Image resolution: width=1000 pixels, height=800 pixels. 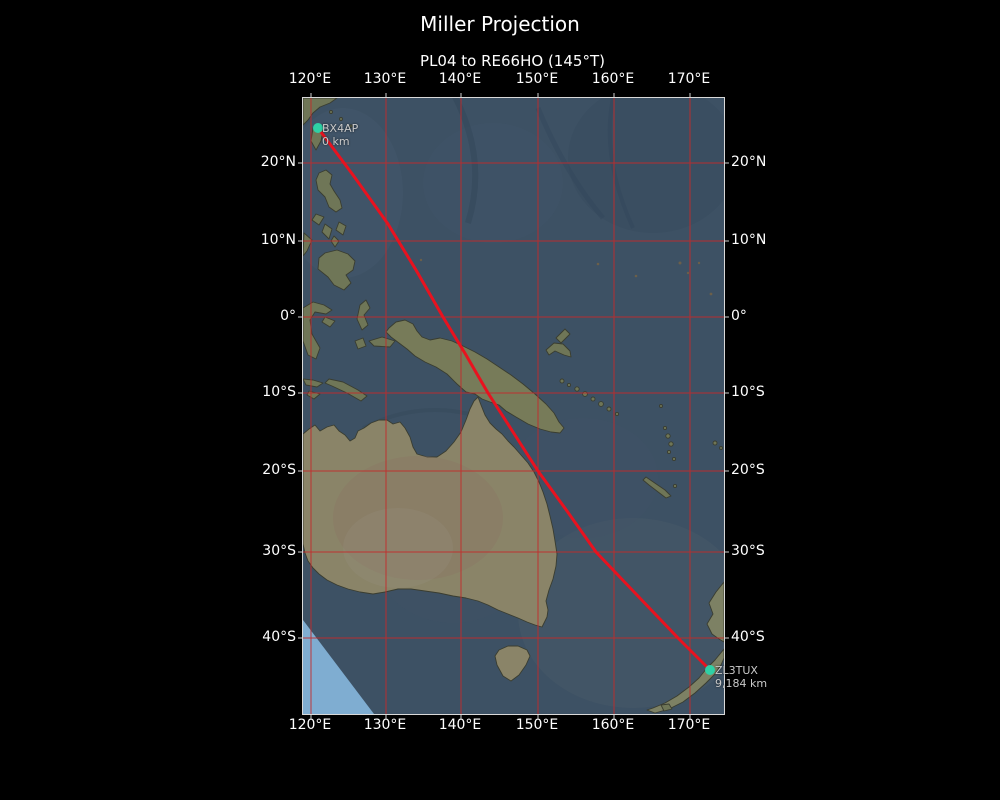 I want to click on lat-label-left: 0°, so click(x=288, y=316).